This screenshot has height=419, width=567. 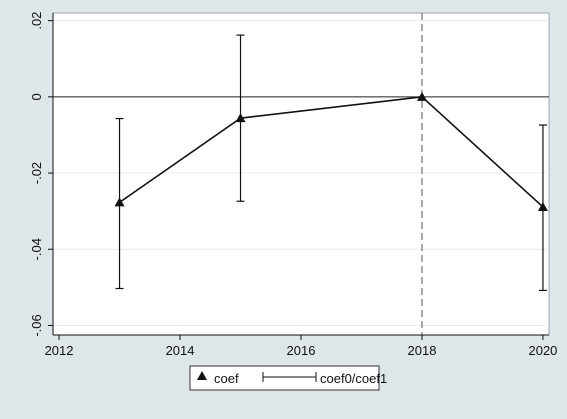 What do you see at coordinates (36, 173) in the screenshot?
I see `y-tick-label-2: -.02` at bounding box center [36, 173].